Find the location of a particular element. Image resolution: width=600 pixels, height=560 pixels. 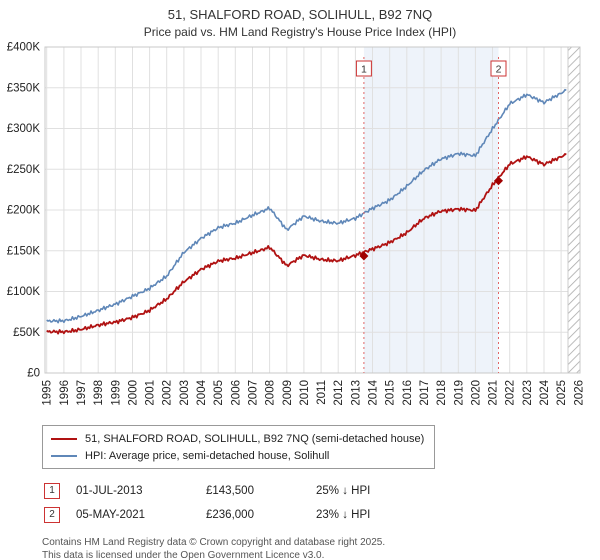

sale-2-flag-box is located at coordinates (498, 68).